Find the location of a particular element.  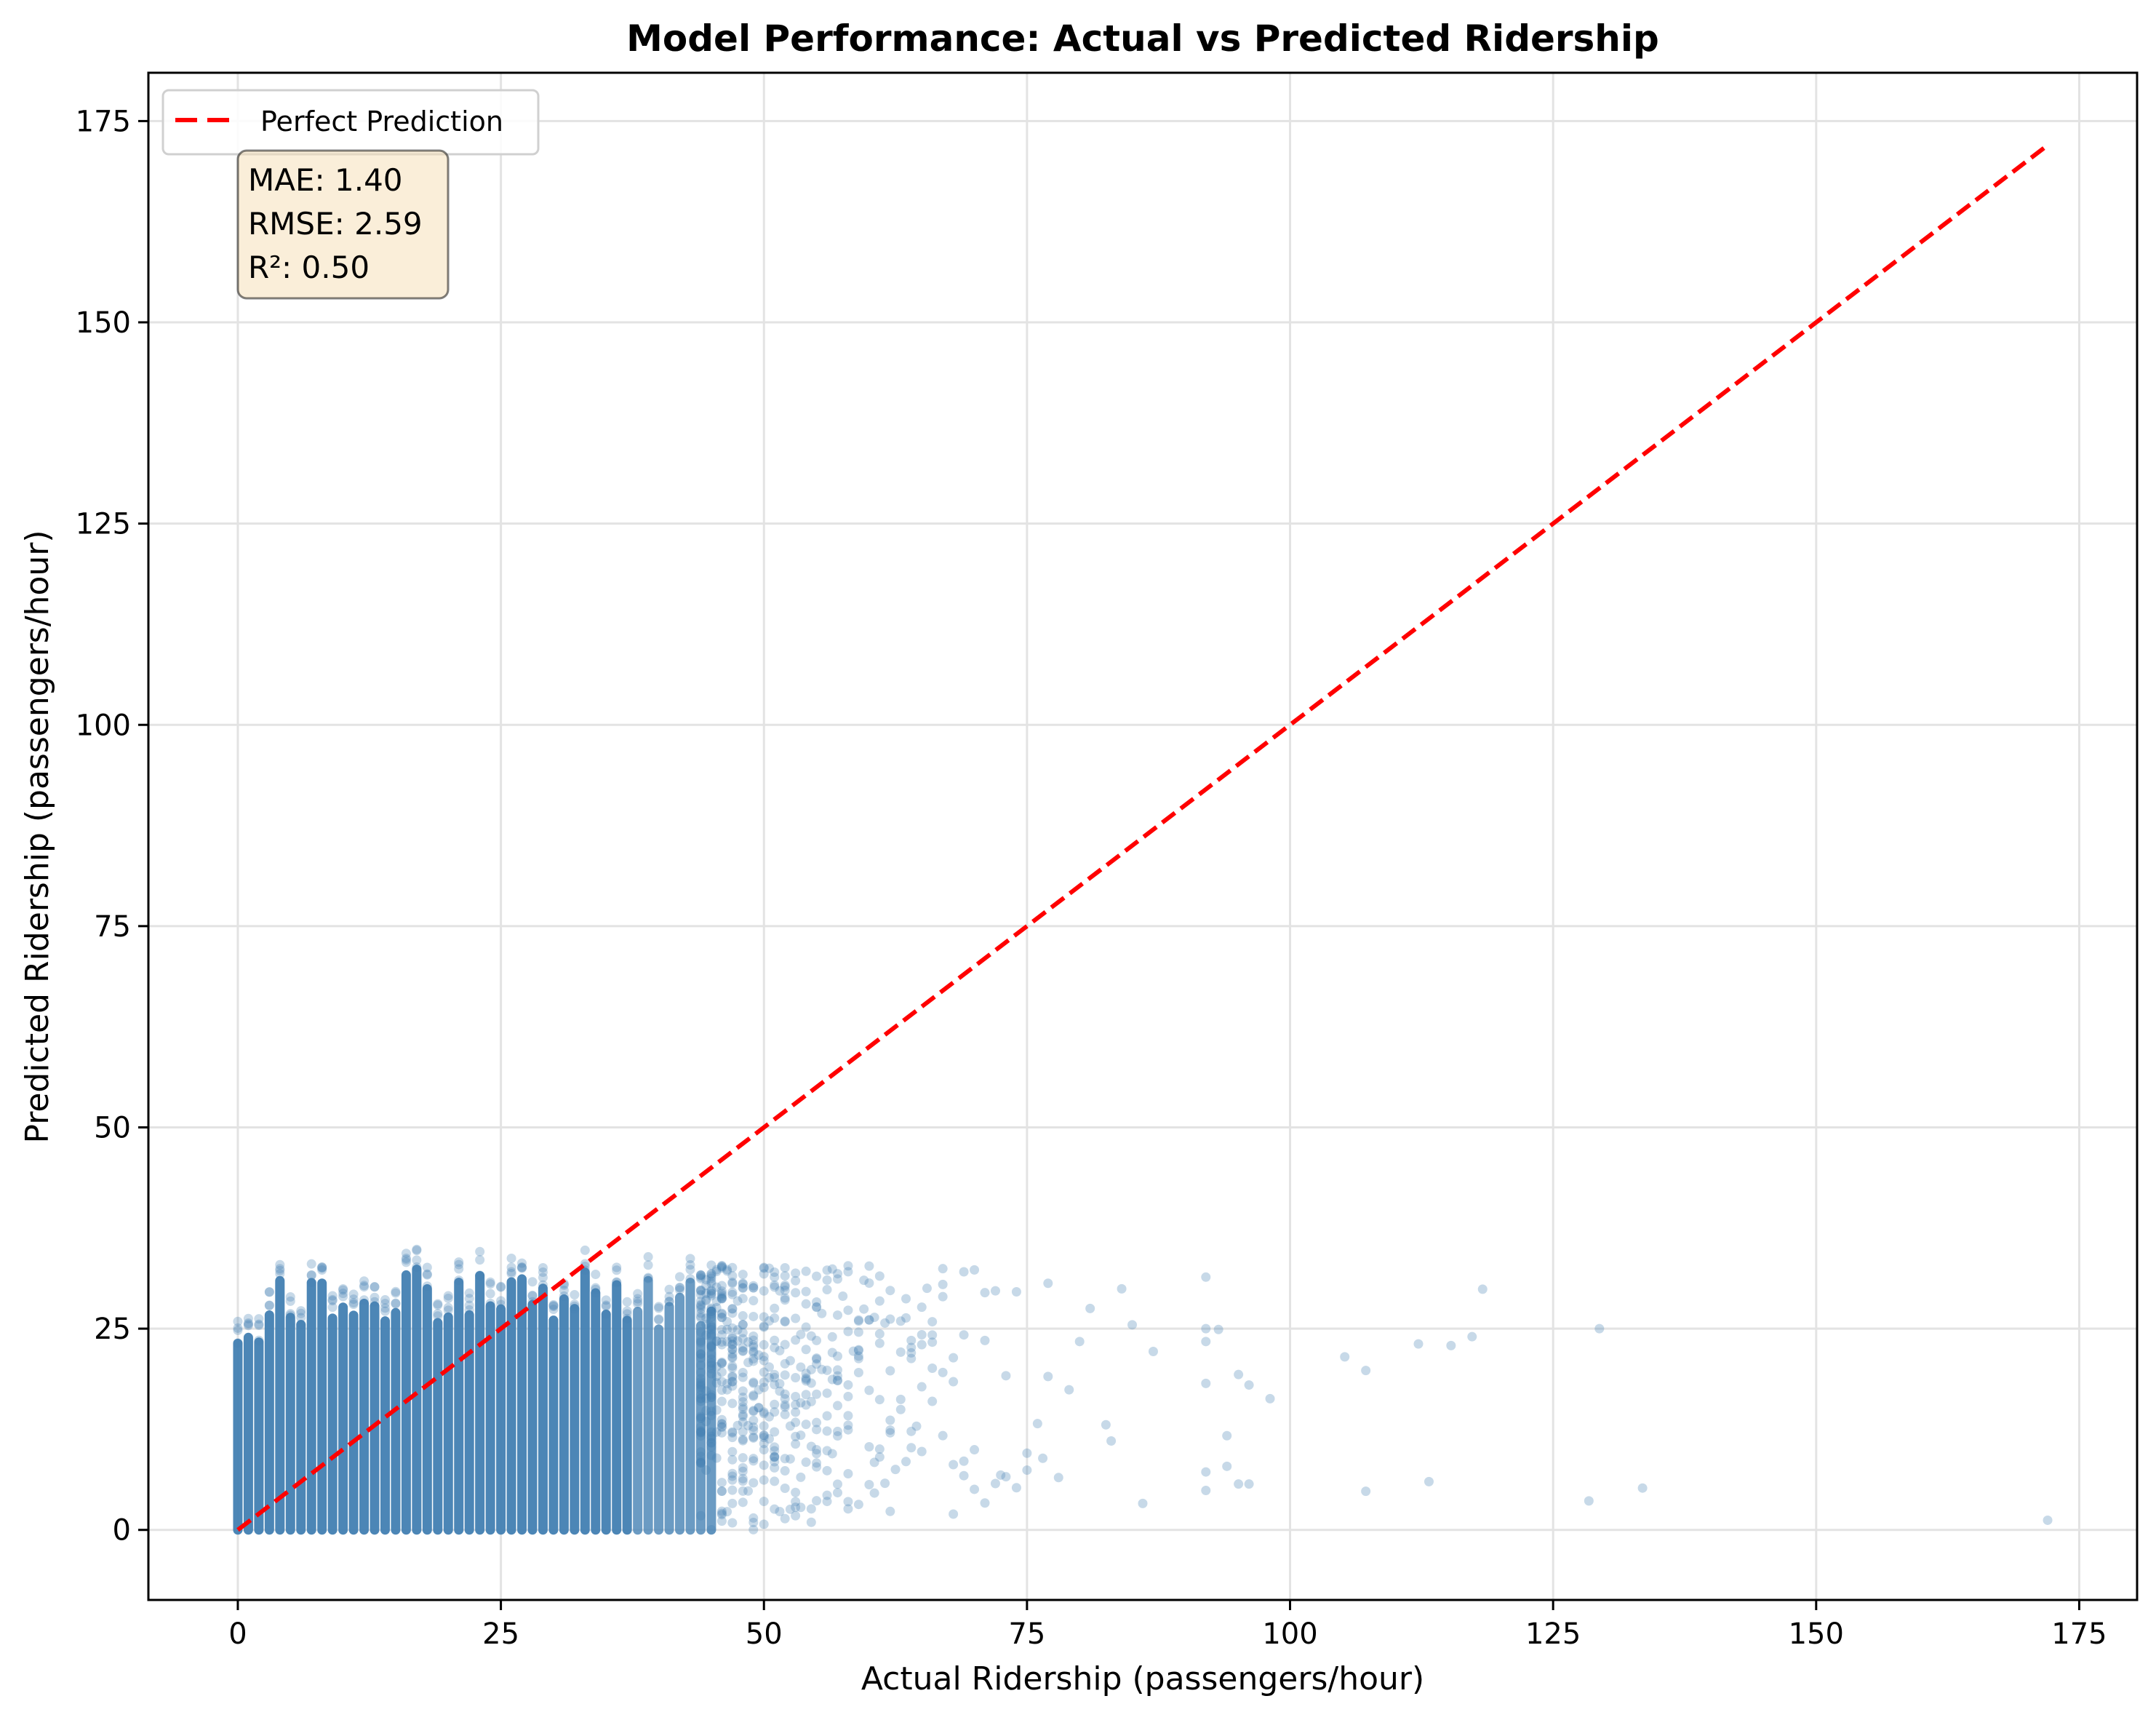

y-axis-ticks: 0 25 50 75 100 125 150 175 is located at coordinates (112, 826).